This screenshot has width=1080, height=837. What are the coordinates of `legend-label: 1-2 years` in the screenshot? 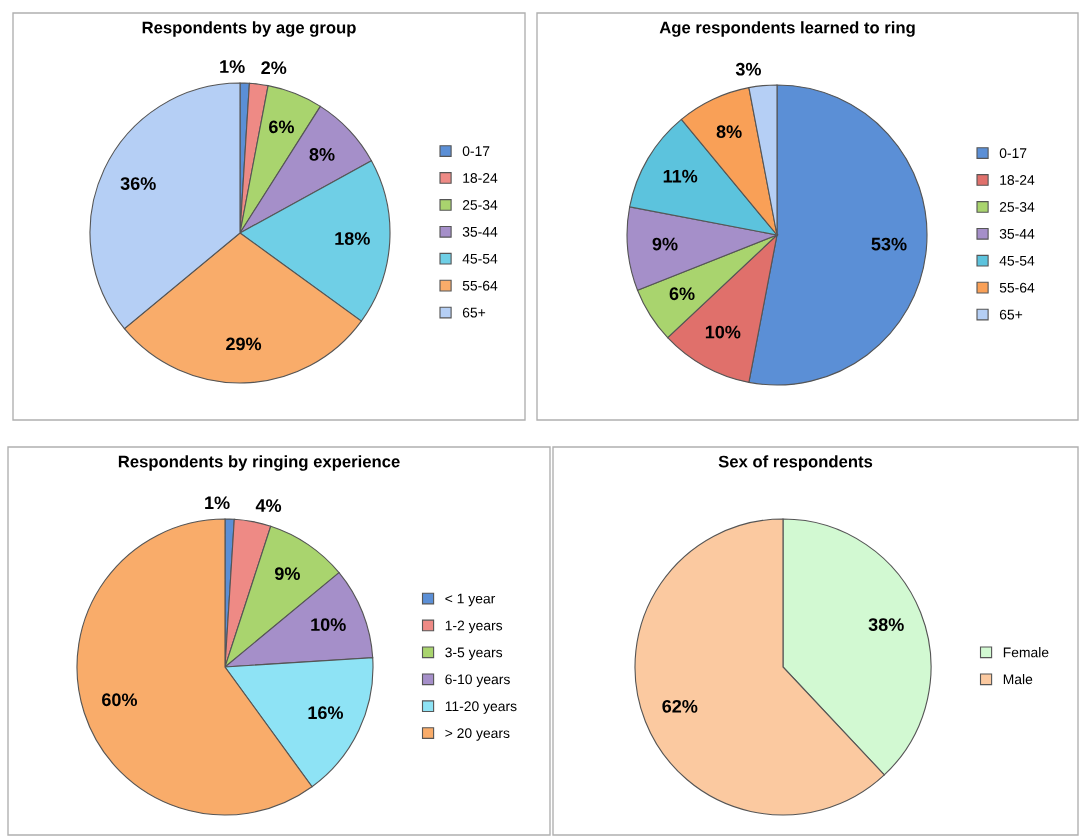 It's located at (474, 627).